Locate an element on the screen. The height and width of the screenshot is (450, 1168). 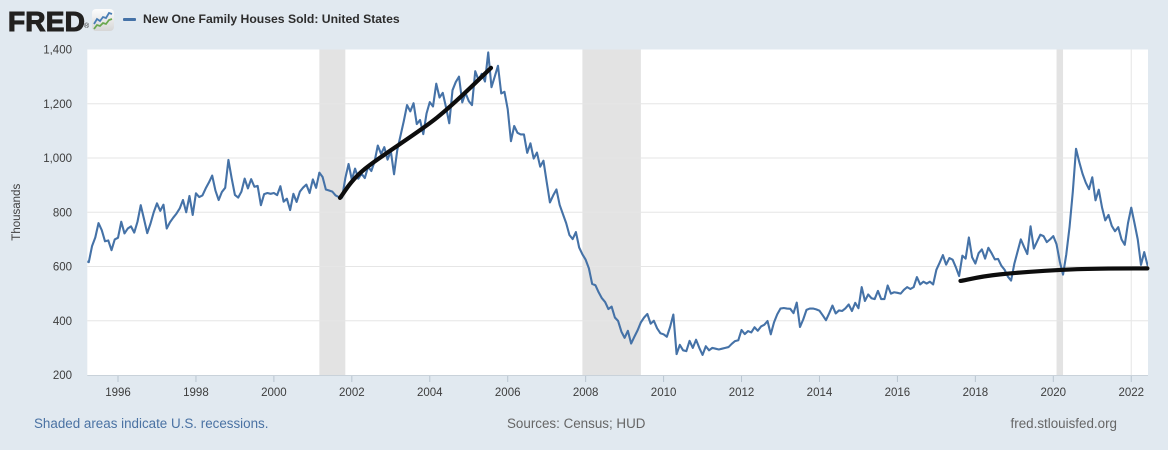
recession-note-link: Shaded areas indicate U.S. recessions. is located at coordinates (151, 423).